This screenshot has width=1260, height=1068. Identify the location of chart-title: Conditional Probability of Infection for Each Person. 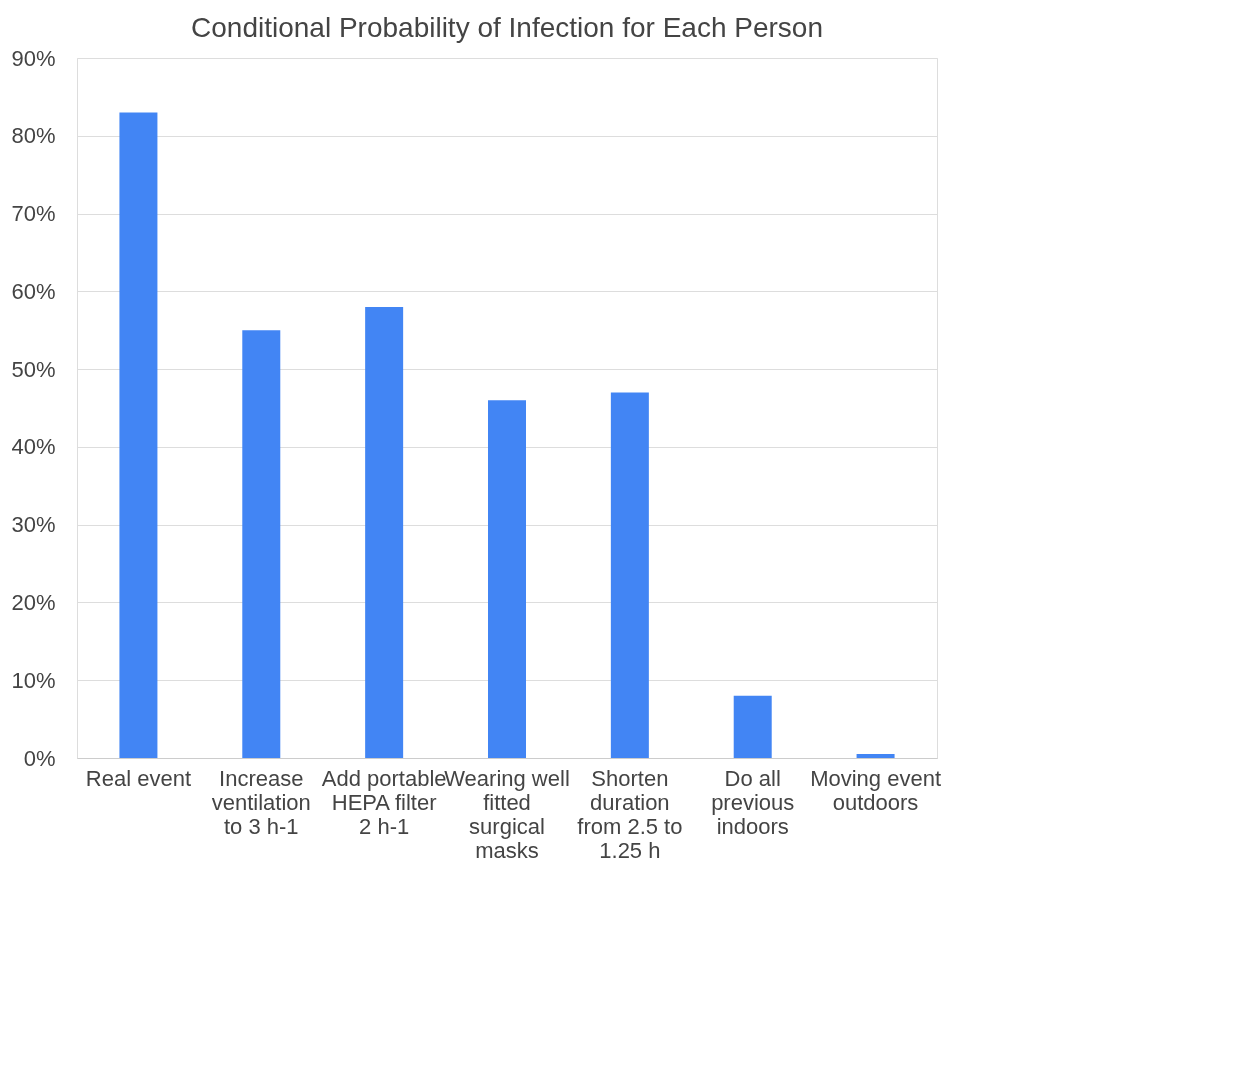
(507, 27).